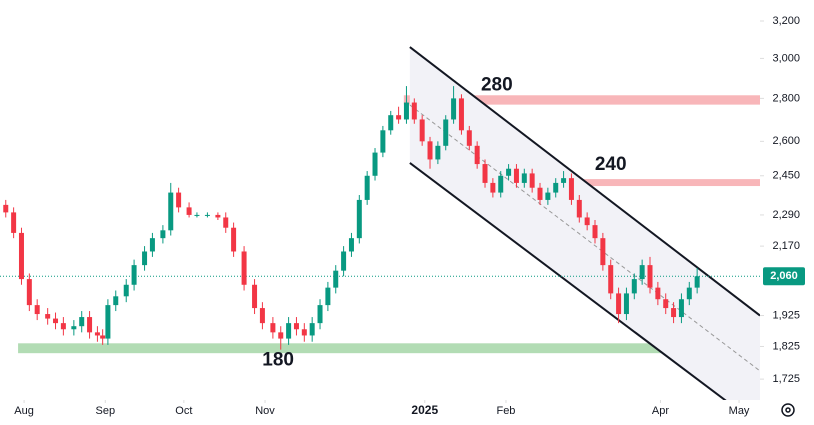 The width and height of the screenshot is (814, 425). I want to click on y-tick-label: 3,000, so click(786, 58).